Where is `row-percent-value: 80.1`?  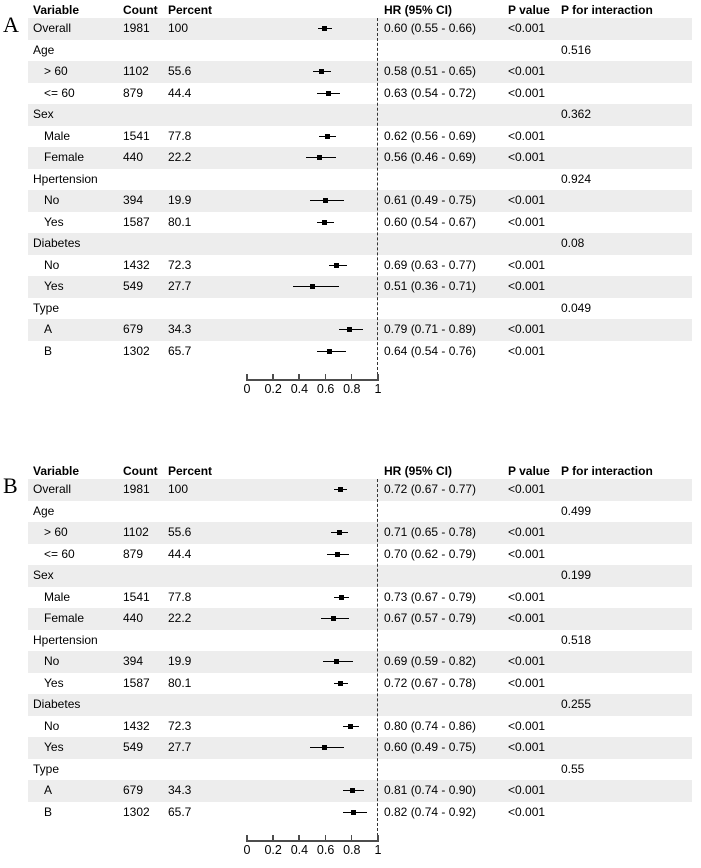
row-percent-value: 80.1 is located at coordinates (180, 682).